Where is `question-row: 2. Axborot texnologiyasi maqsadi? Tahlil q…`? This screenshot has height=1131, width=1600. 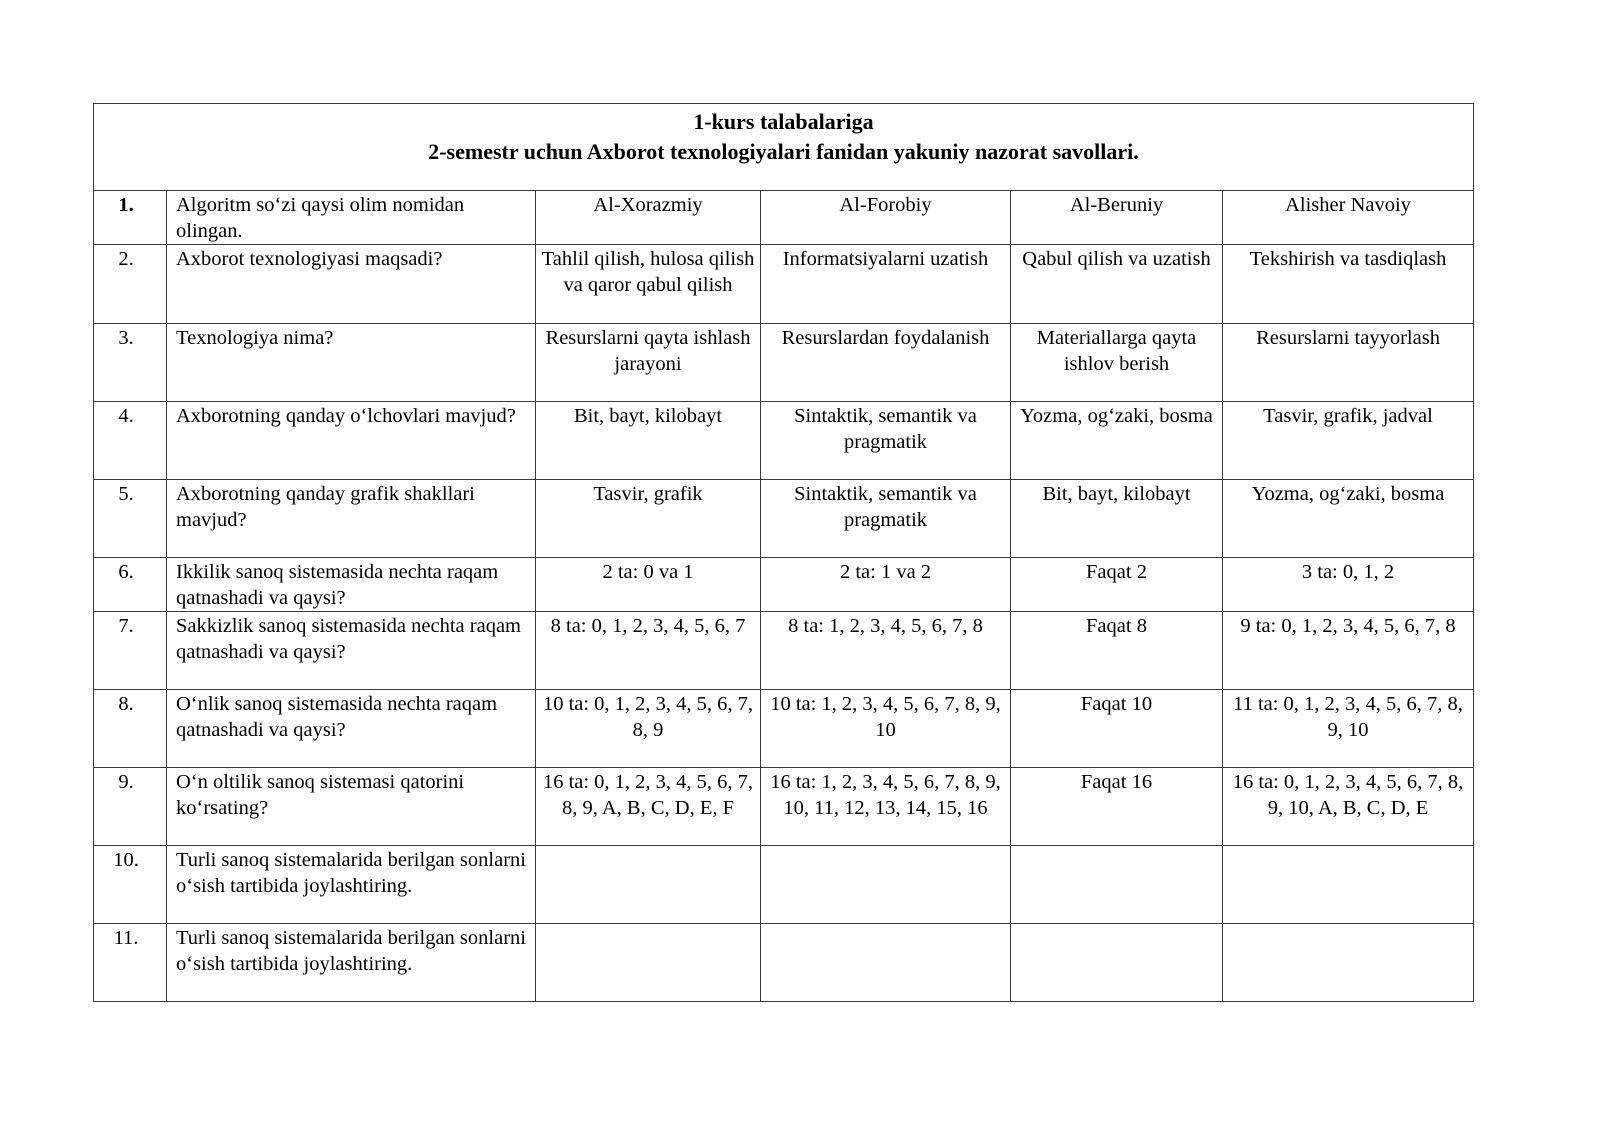 question-row: 2. Axborot texnologiyasi maqsadi? Tahlil q… is located at coordinates (784, 284).